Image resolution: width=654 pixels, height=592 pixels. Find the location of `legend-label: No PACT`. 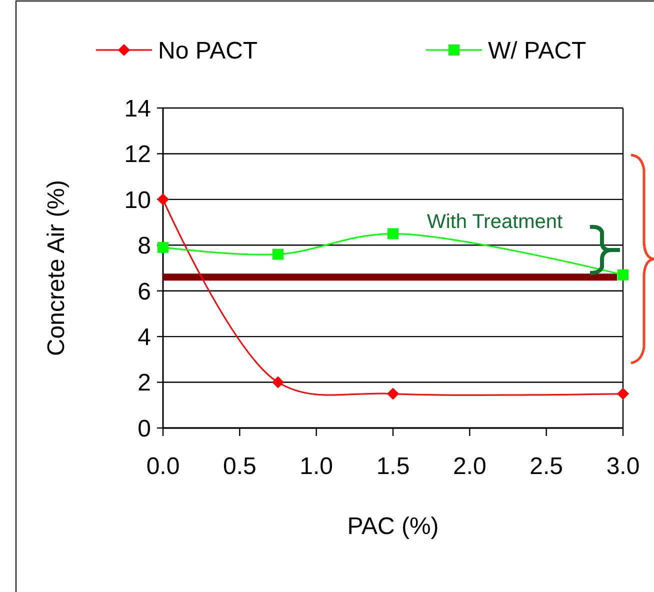

legend-label: No PACT is located at coordinates (208, 50).